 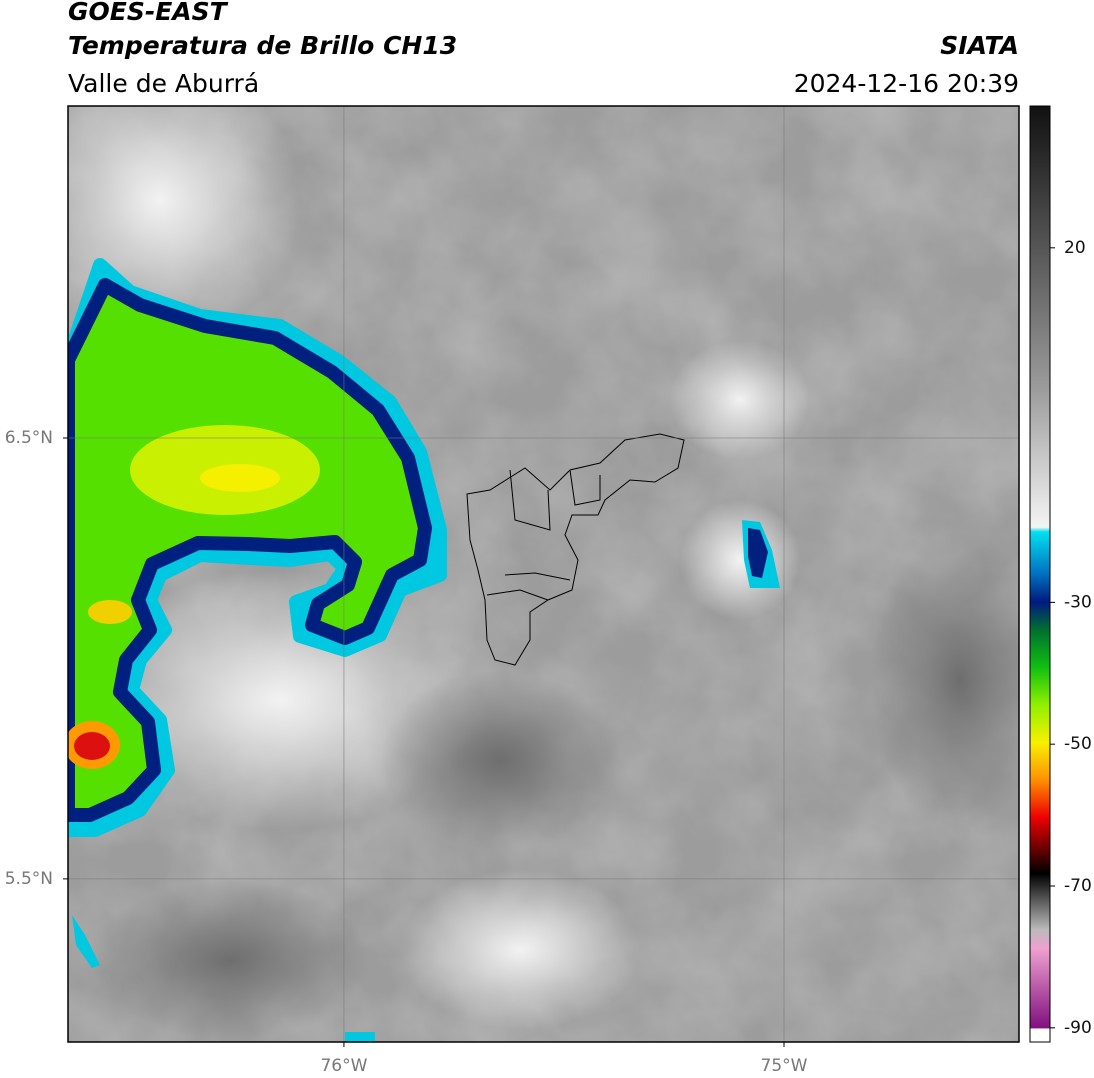 What do you see at coordinates (1075, 248) in the screenshot?
I see `colorbar-tick-label: 20` at bounding box center [1075, 248].